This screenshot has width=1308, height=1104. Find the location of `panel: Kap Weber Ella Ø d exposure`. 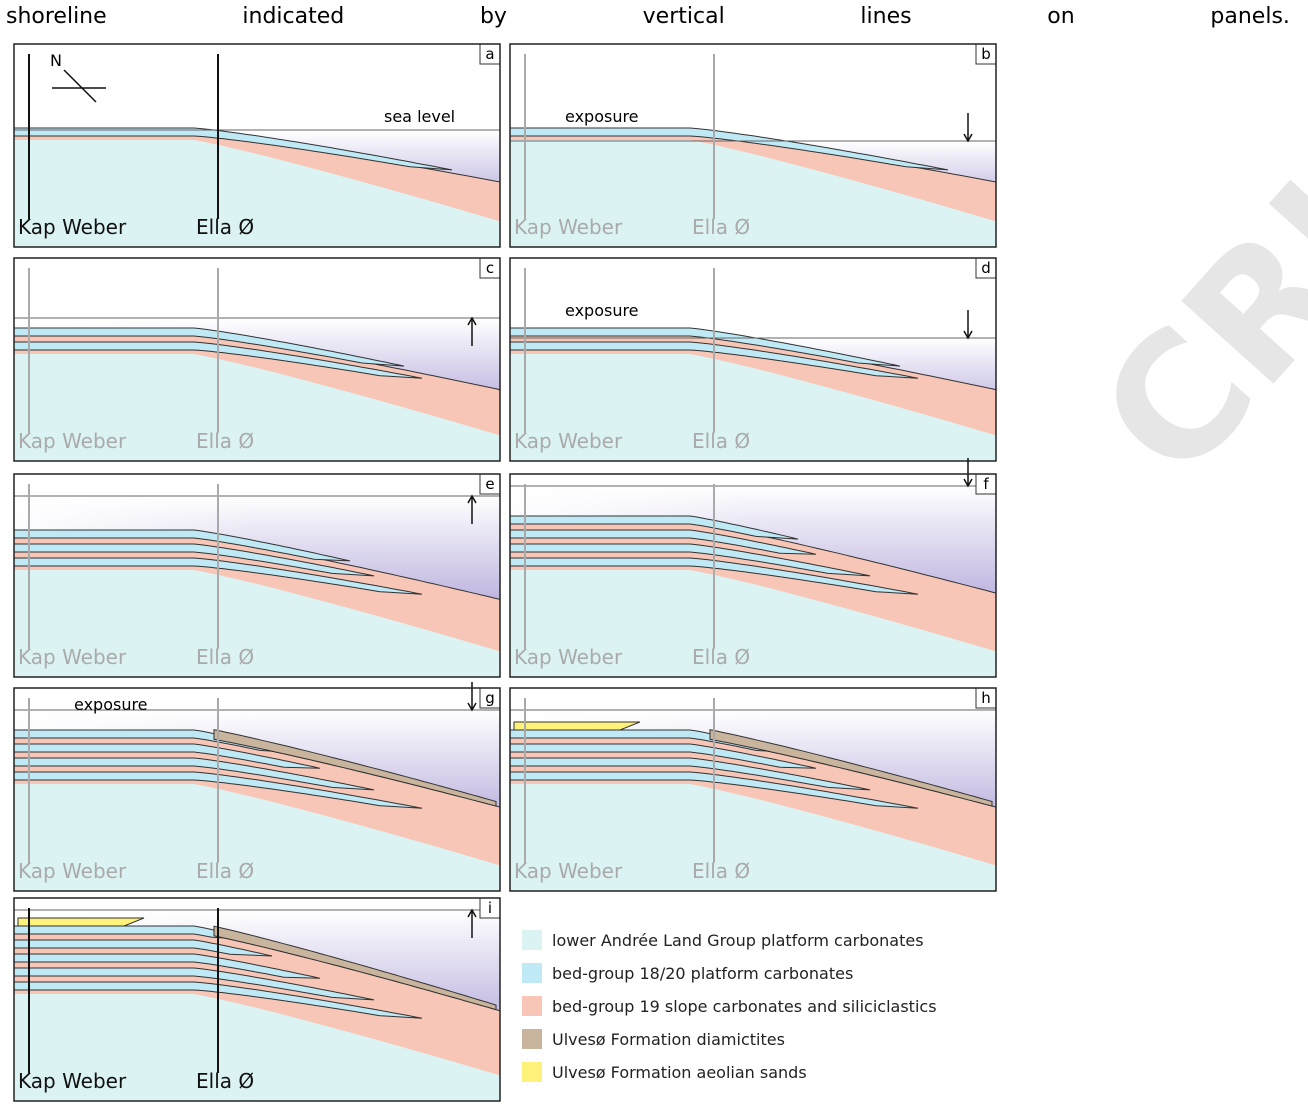

panel: Kap Weber Ella Ø d exposure is located at coordinates (753, 359).